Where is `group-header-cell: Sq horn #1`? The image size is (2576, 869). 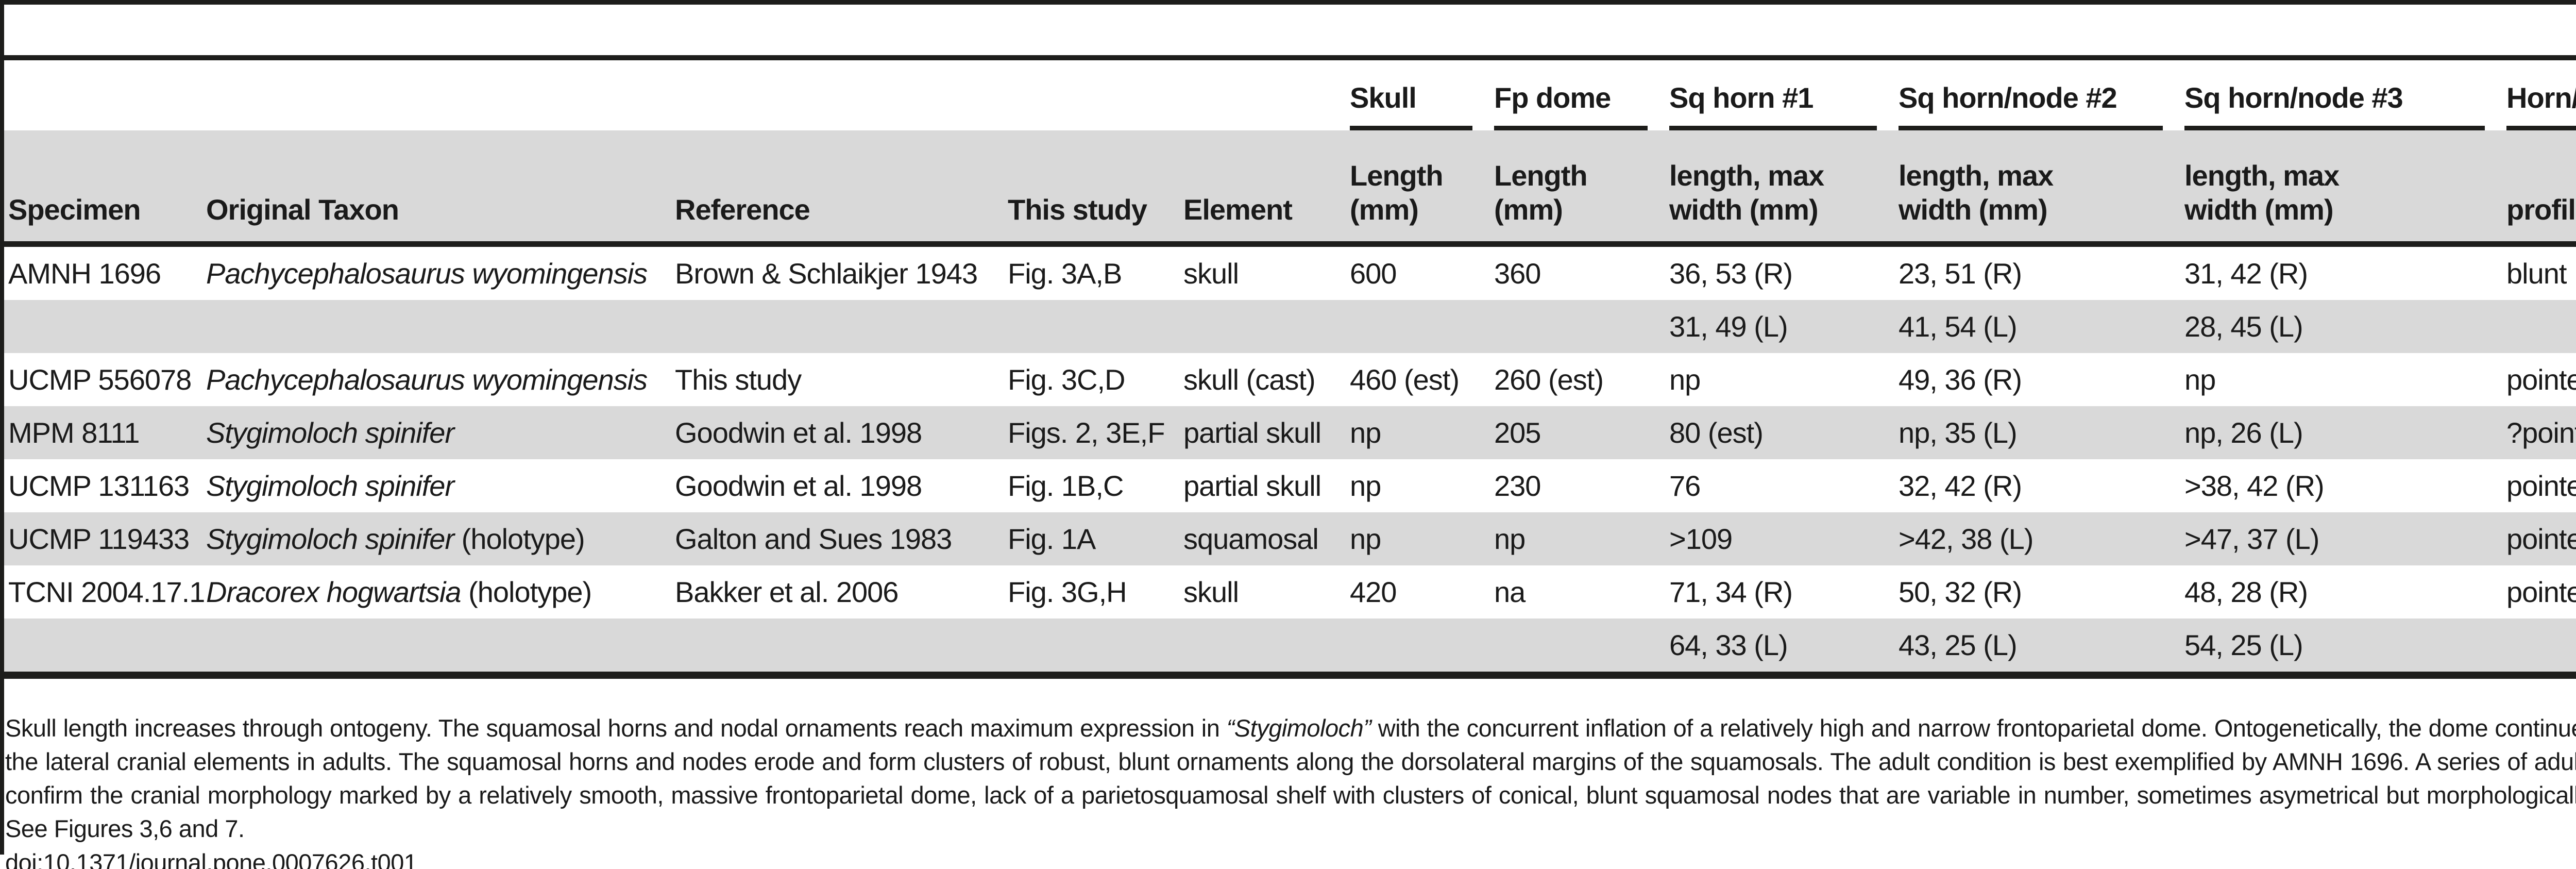 group-header-cell: Sq horn #1 is located at coordinates (1784, 94).